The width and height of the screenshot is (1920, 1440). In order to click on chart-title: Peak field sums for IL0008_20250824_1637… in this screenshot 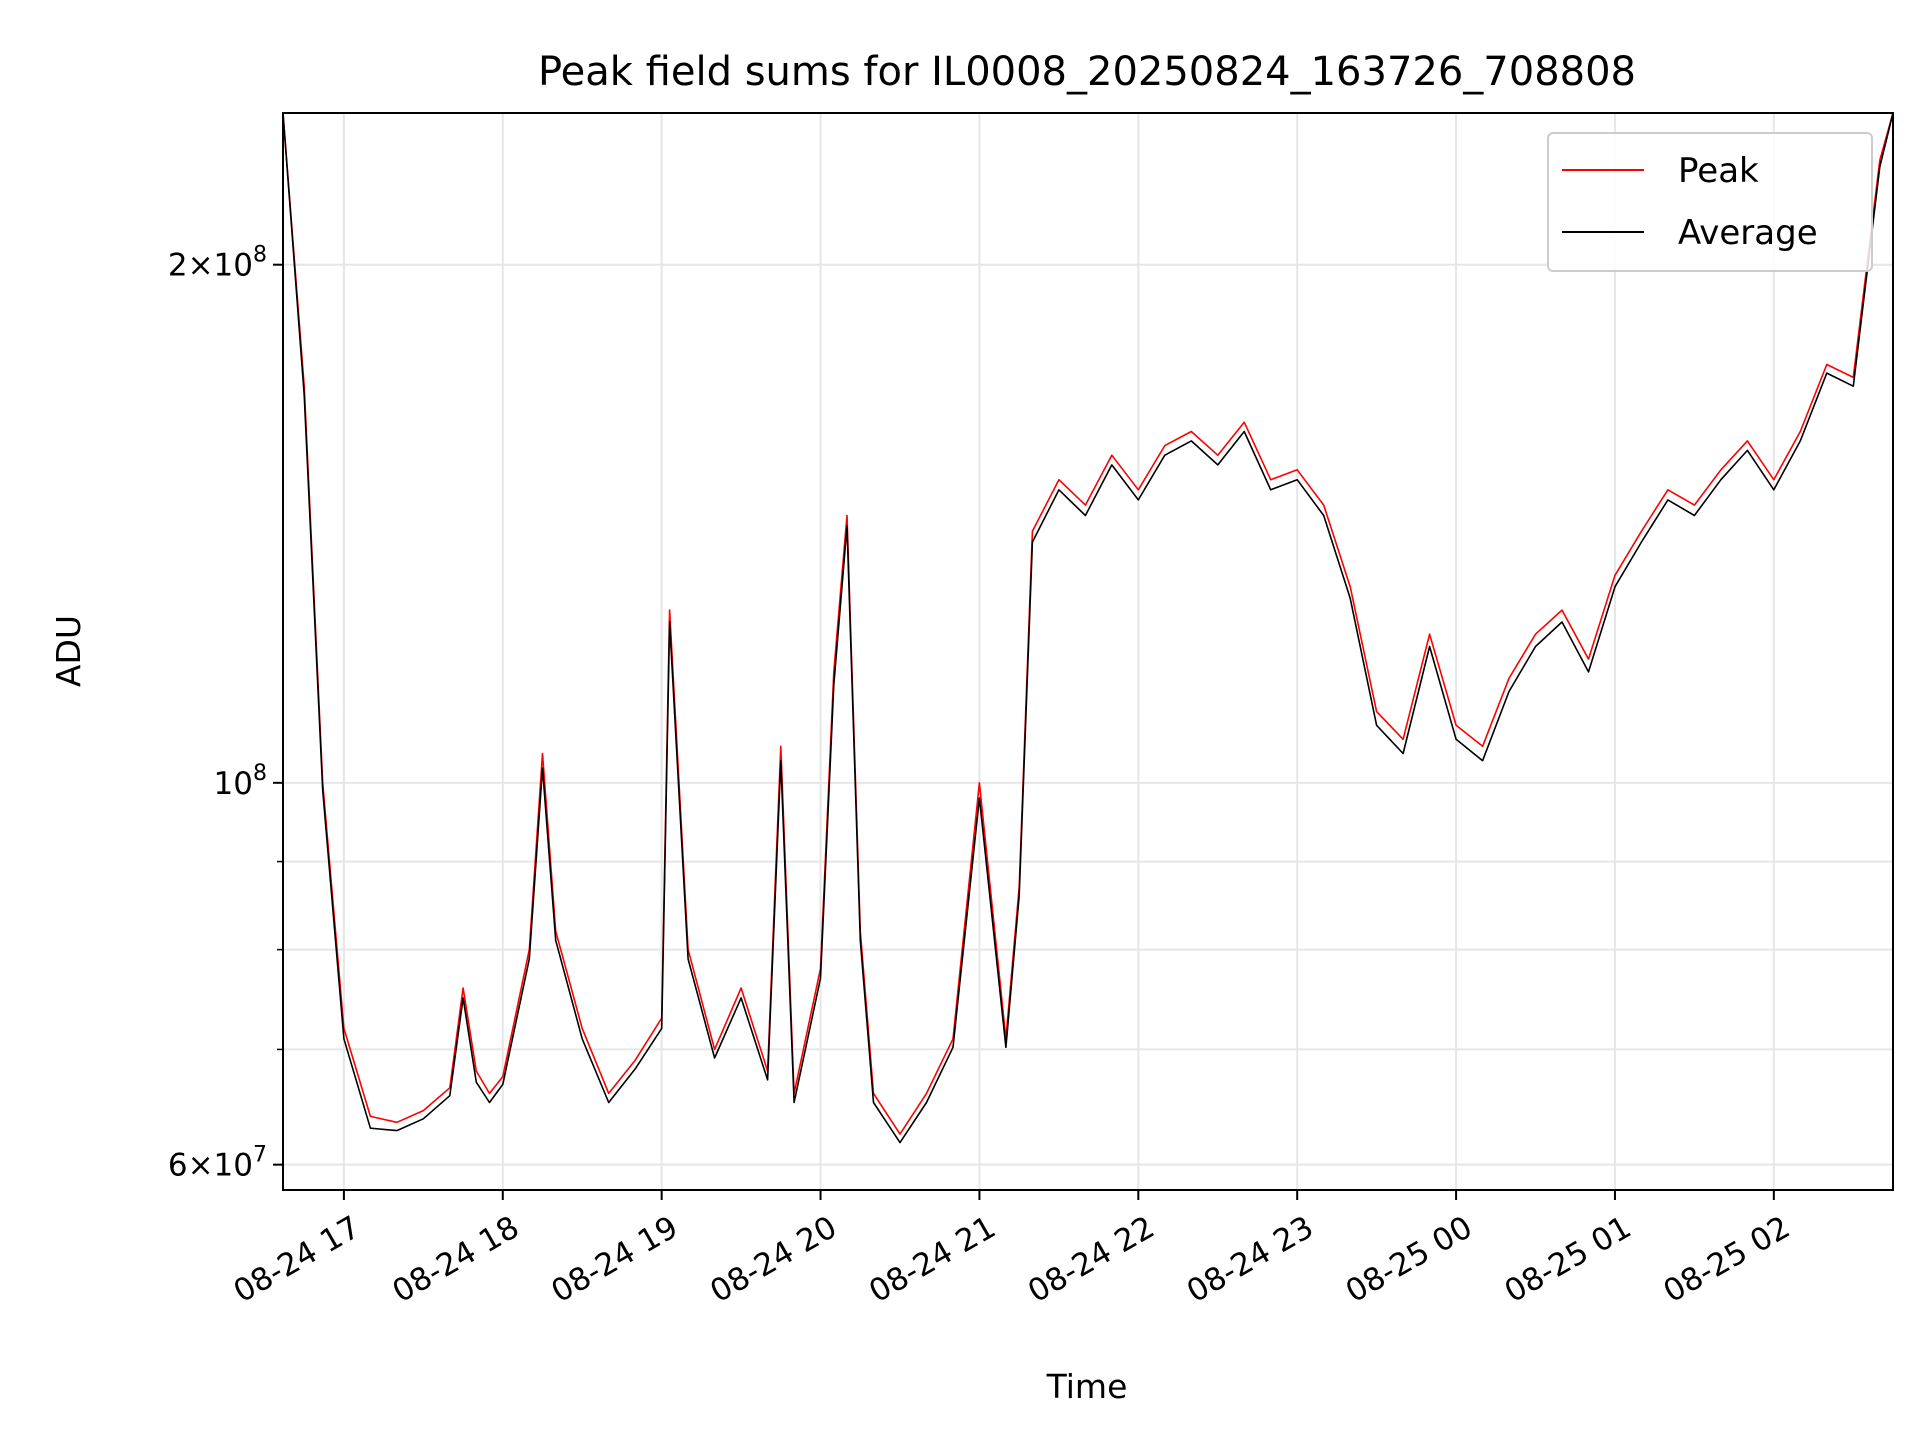, I will do `click(1087, 72)`.